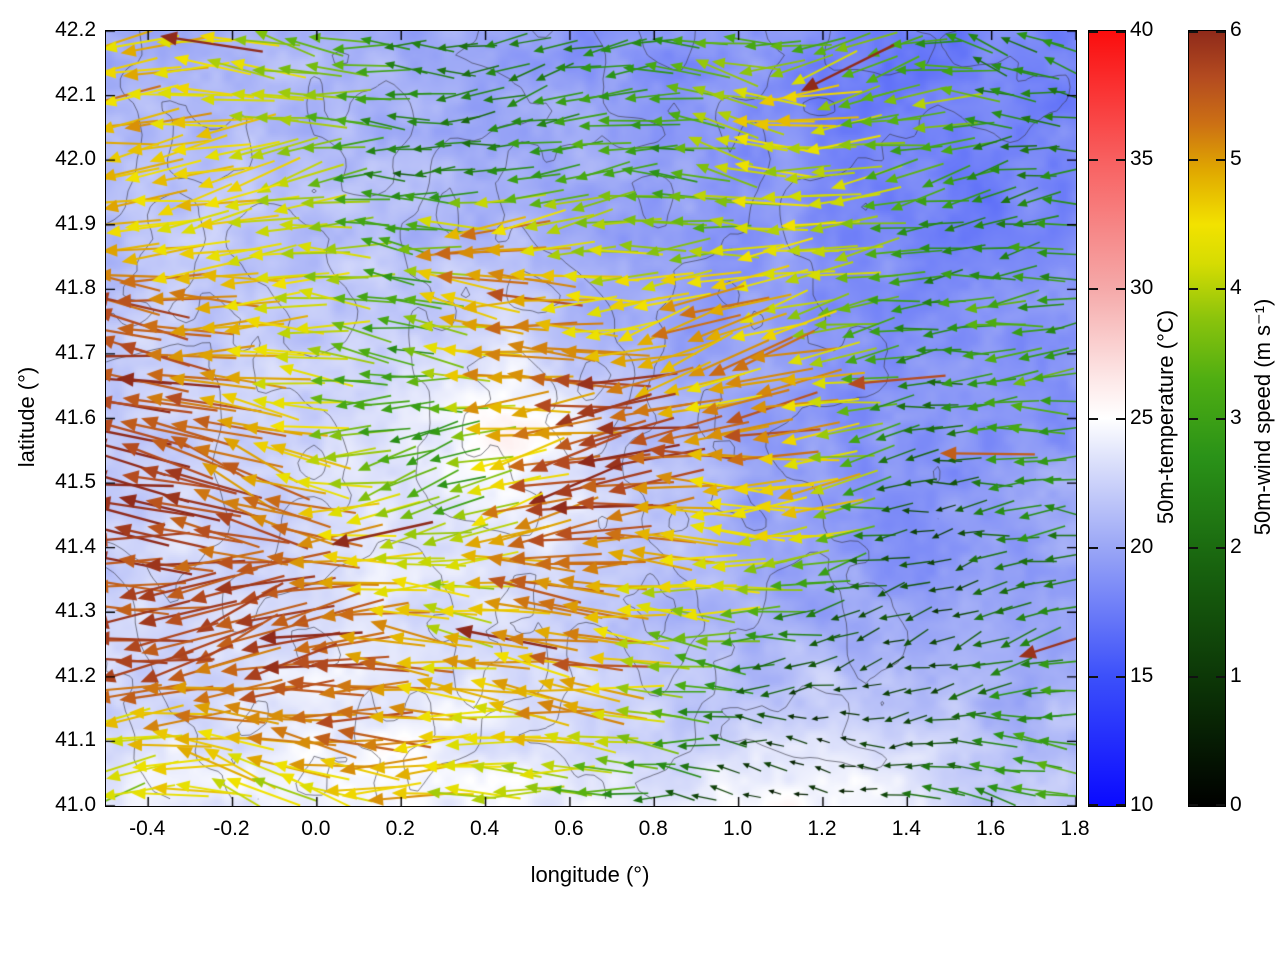  What do you see at coordinates (590, 874) in the screenshot?
I see `x-axis-title: longitude (°)` at bounding box center [590, 874].